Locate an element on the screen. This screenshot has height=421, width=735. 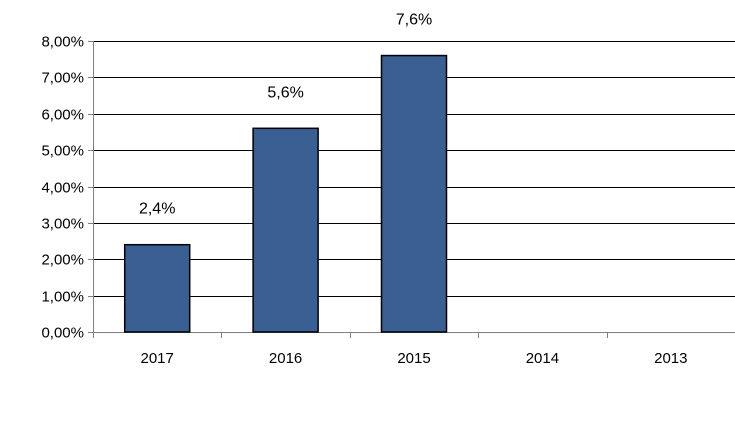
x-tick-label: 2013 is located at coordinates (670, 358).